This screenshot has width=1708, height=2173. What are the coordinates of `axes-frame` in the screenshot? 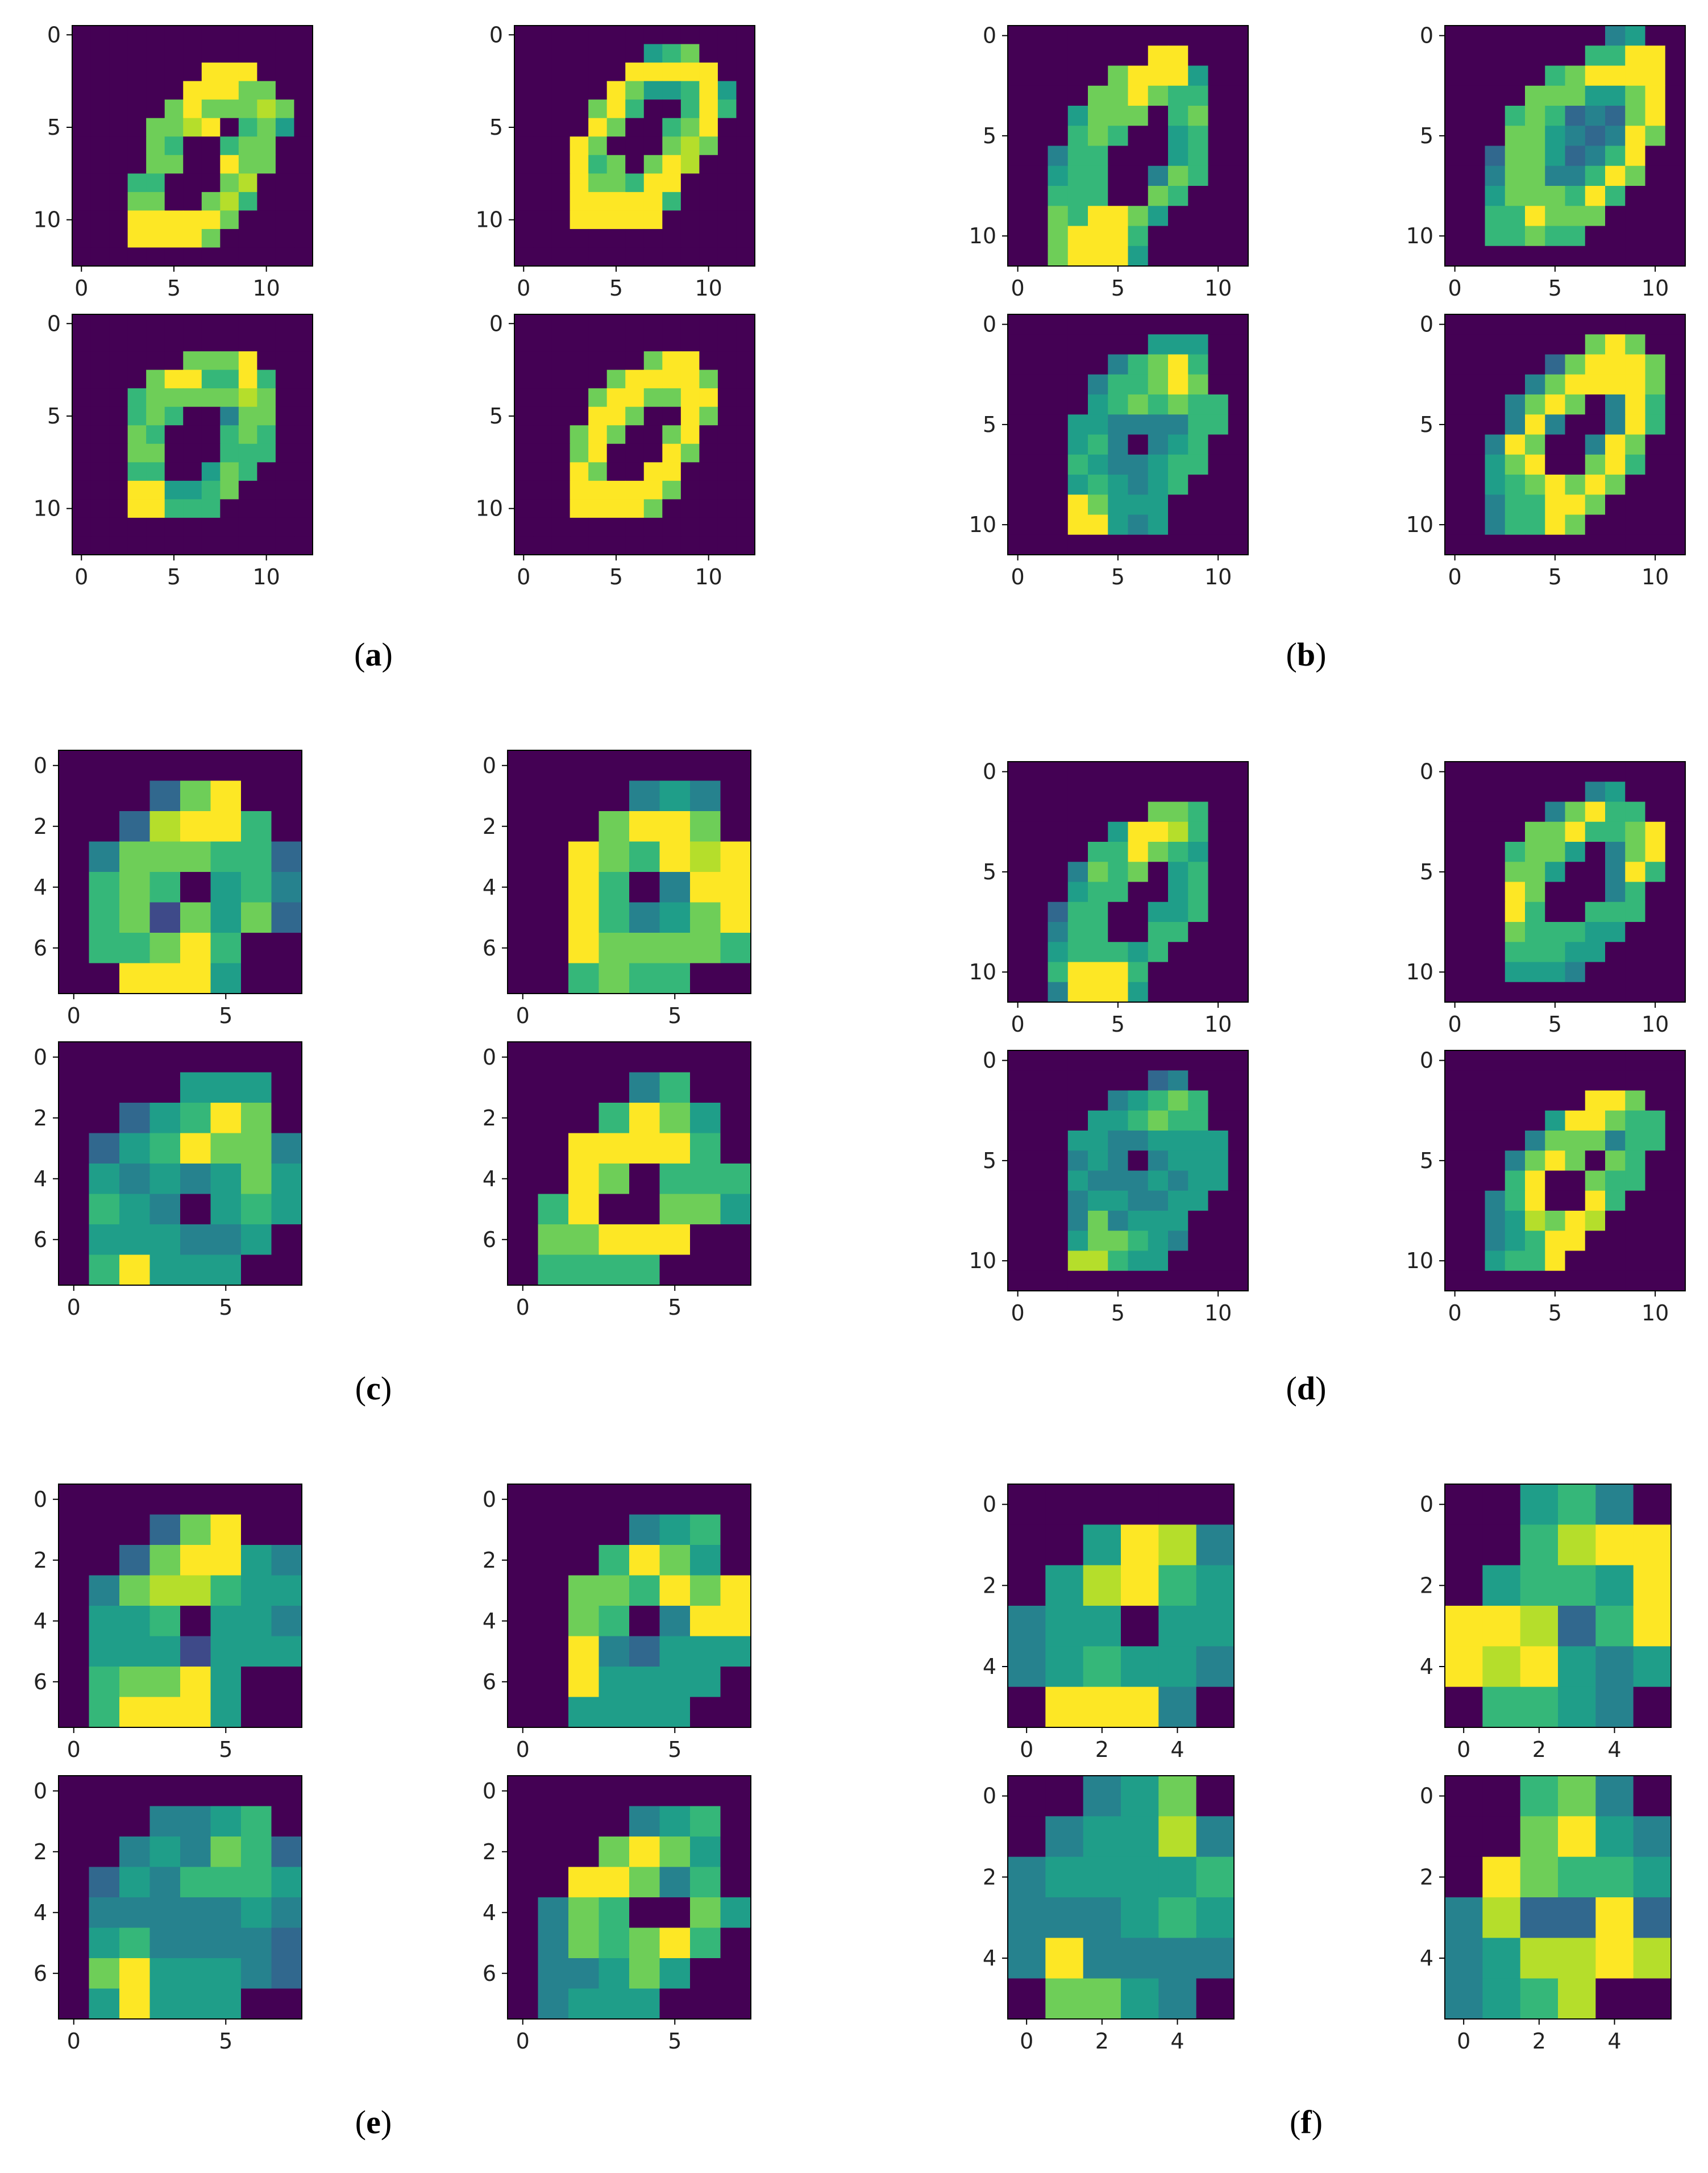 It's located at (1121, 1897).